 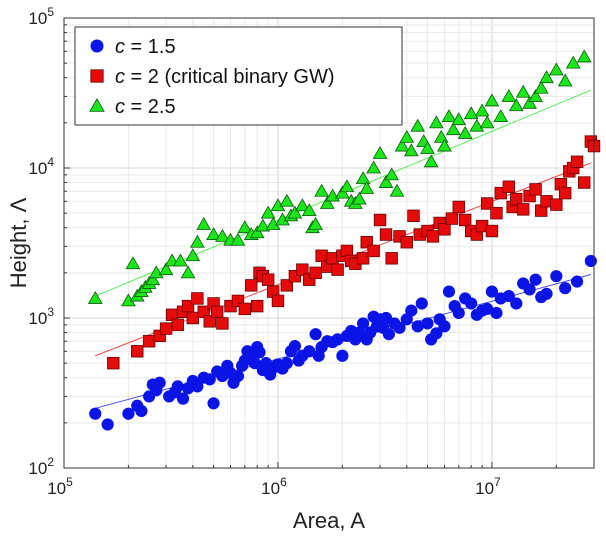 I want to click on x-tick-label: 10⁵, so click(x=60, y=486).